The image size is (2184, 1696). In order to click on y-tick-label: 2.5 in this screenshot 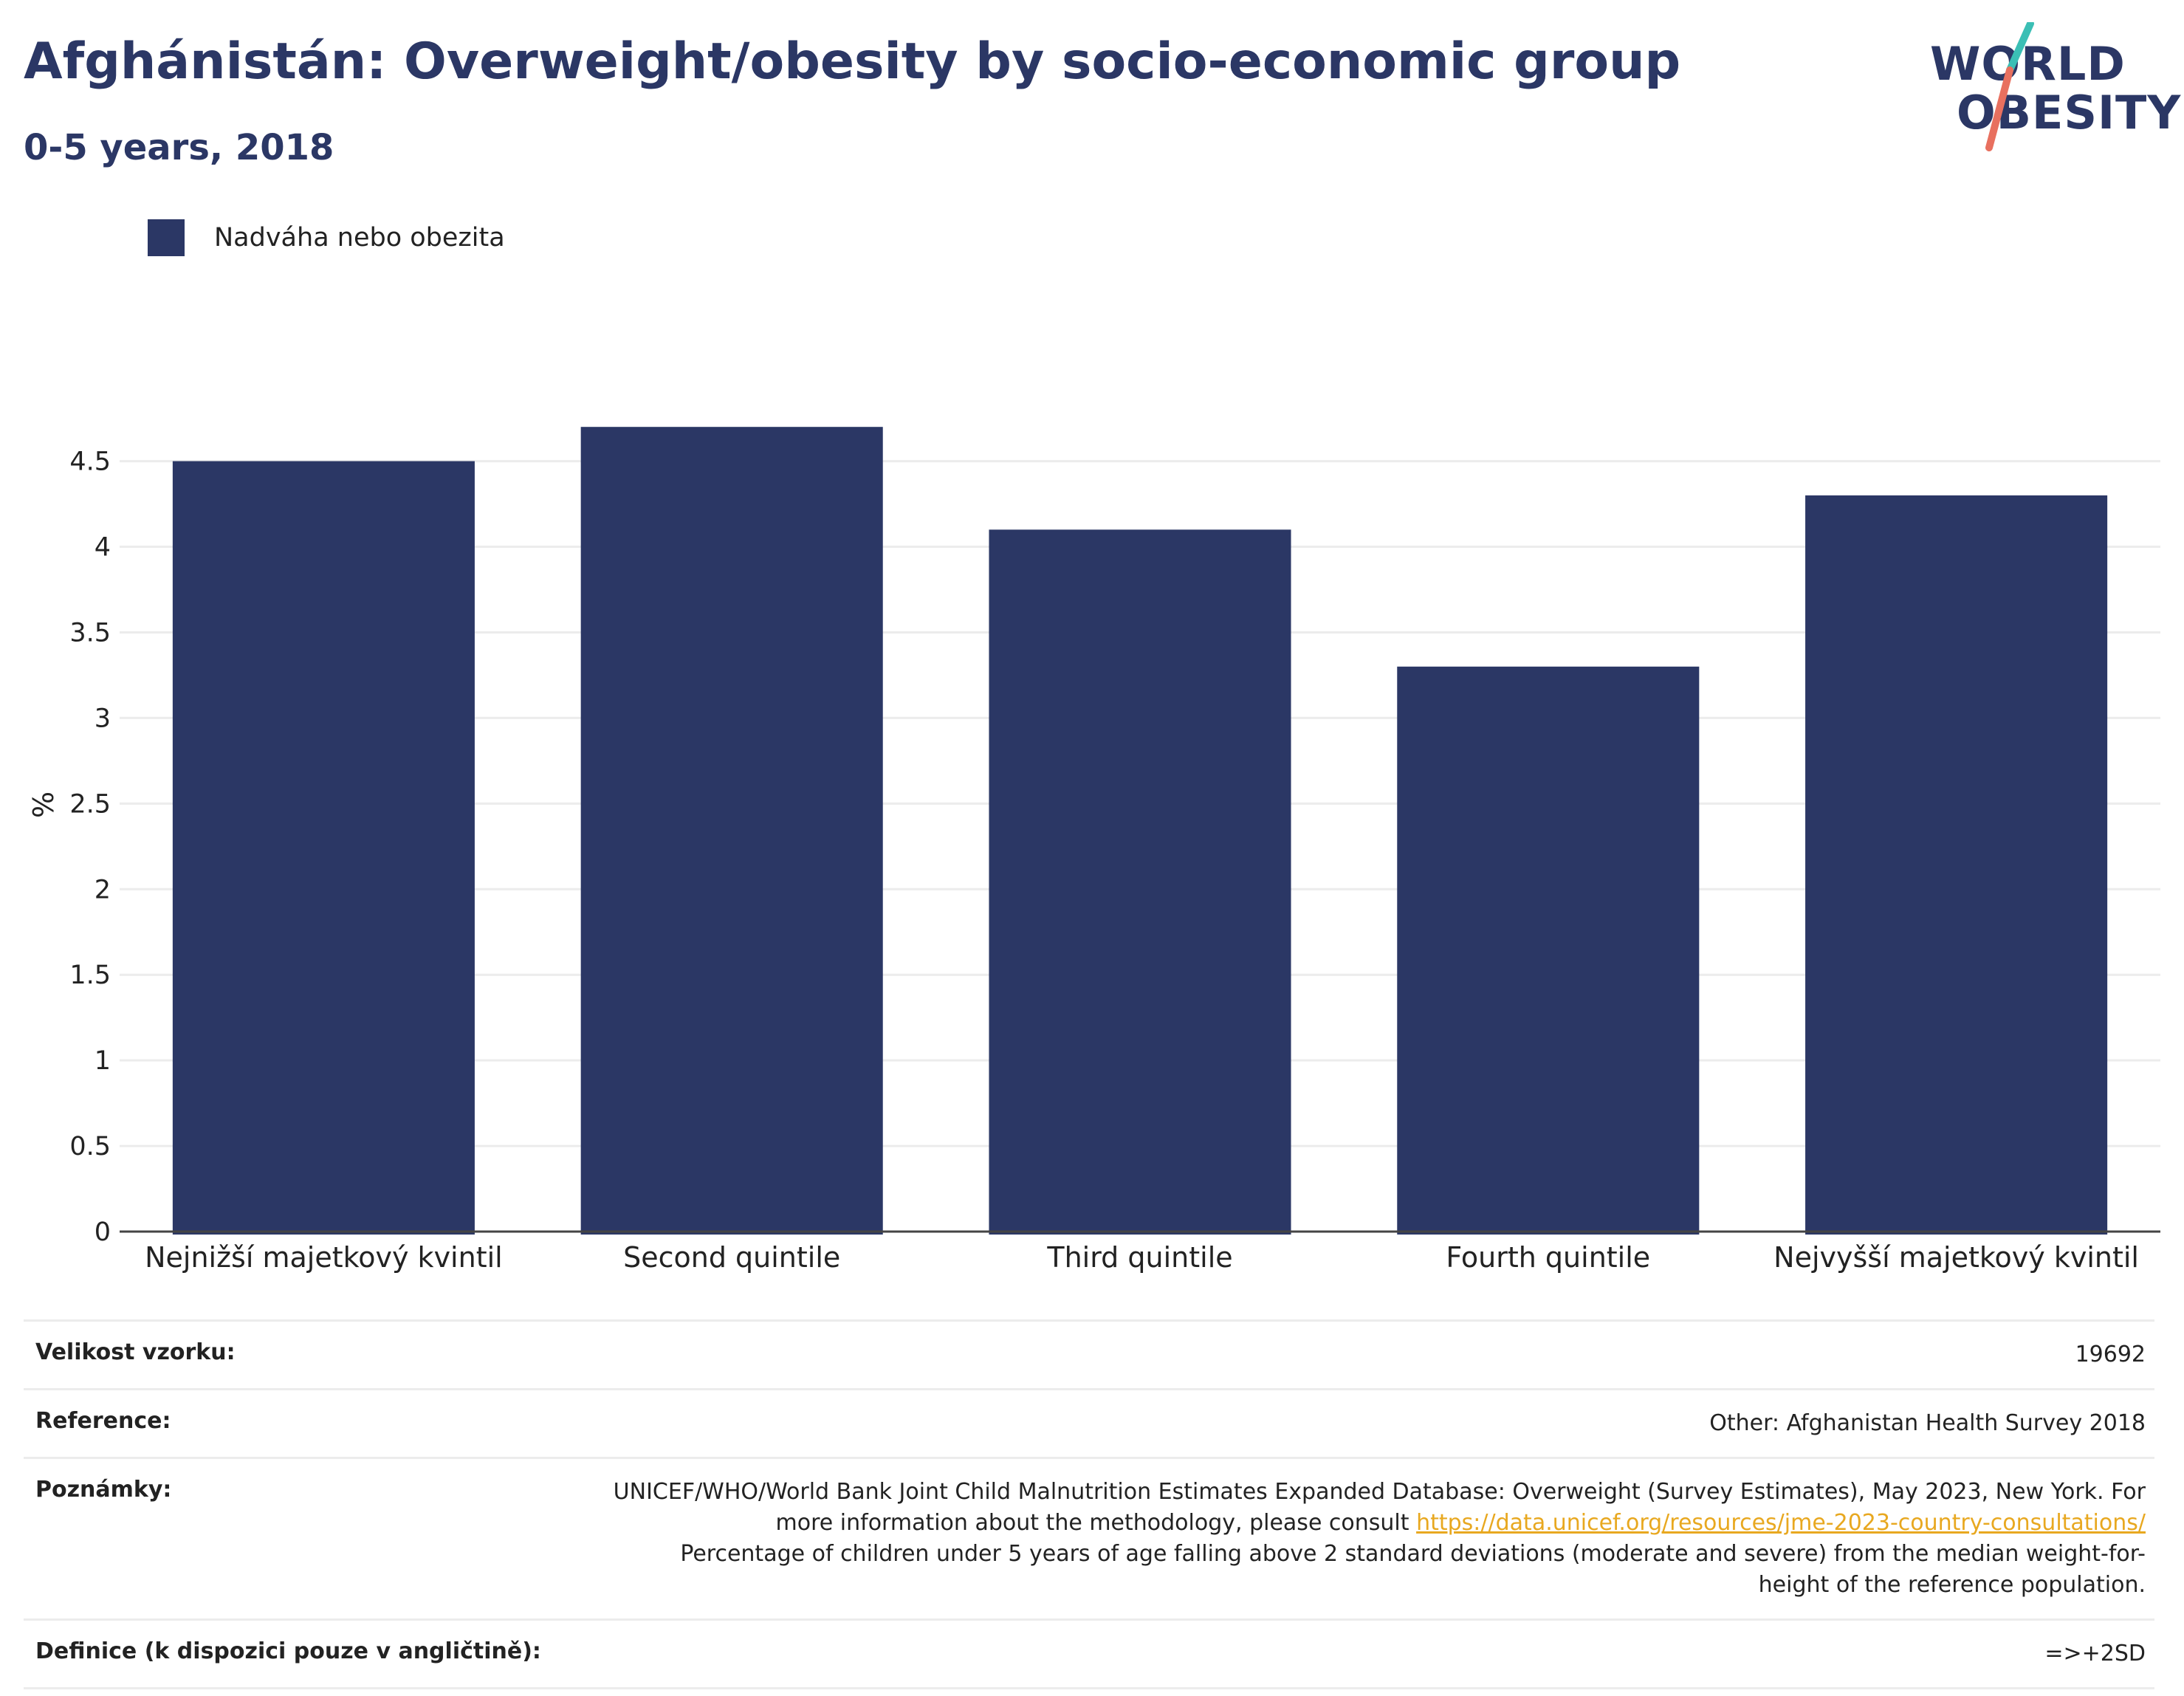, I will do `click(90, 804)`.